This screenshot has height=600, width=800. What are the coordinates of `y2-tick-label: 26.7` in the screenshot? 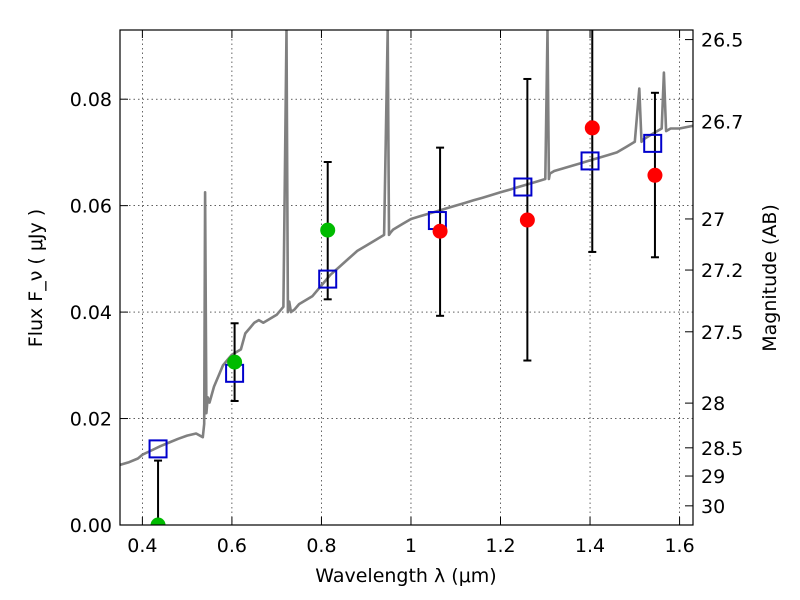 It's located at (722, 123).